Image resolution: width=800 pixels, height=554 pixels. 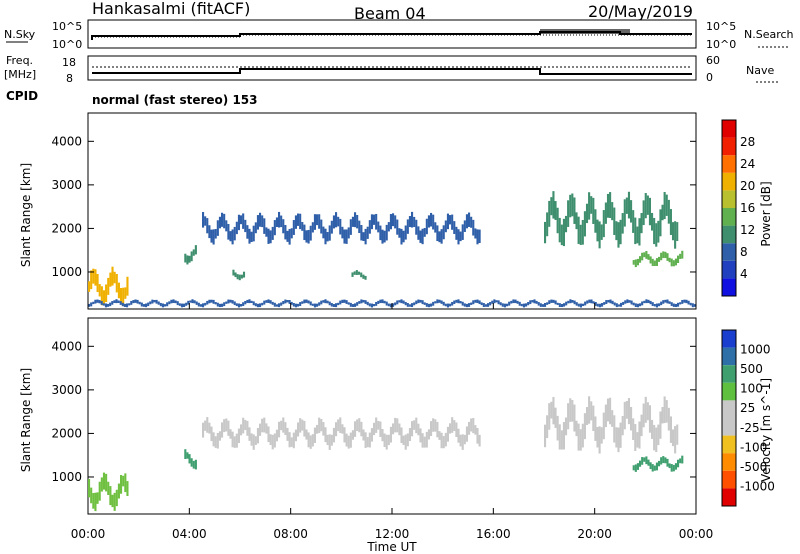 I want to click on date-title: 20/May/2019, so click(x=640, y=11).